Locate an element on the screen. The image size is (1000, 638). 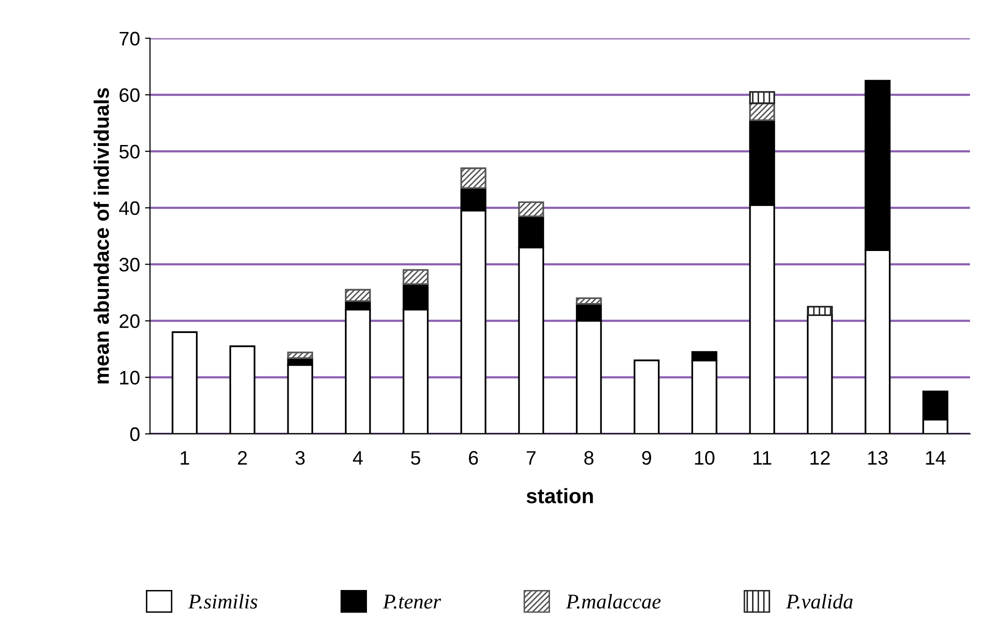
x-tick-label: 6 is located at coordinates (473, 458).